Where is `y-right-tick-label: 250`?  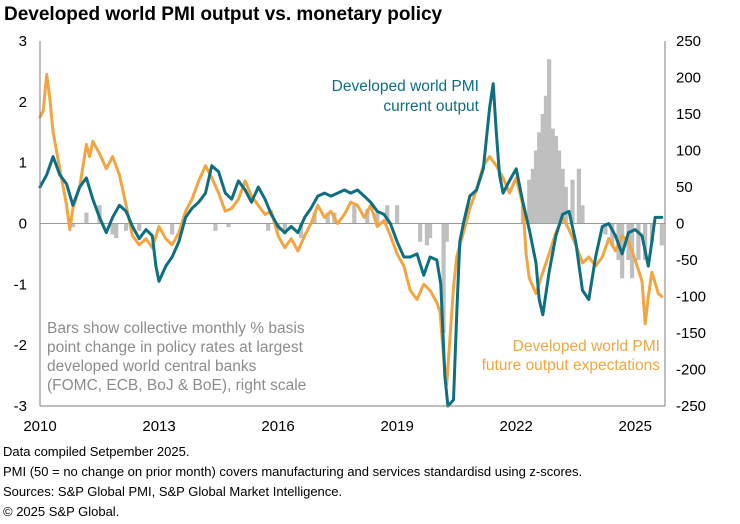
y-right-tick-label: 250 is located at coordinates (688, 41).